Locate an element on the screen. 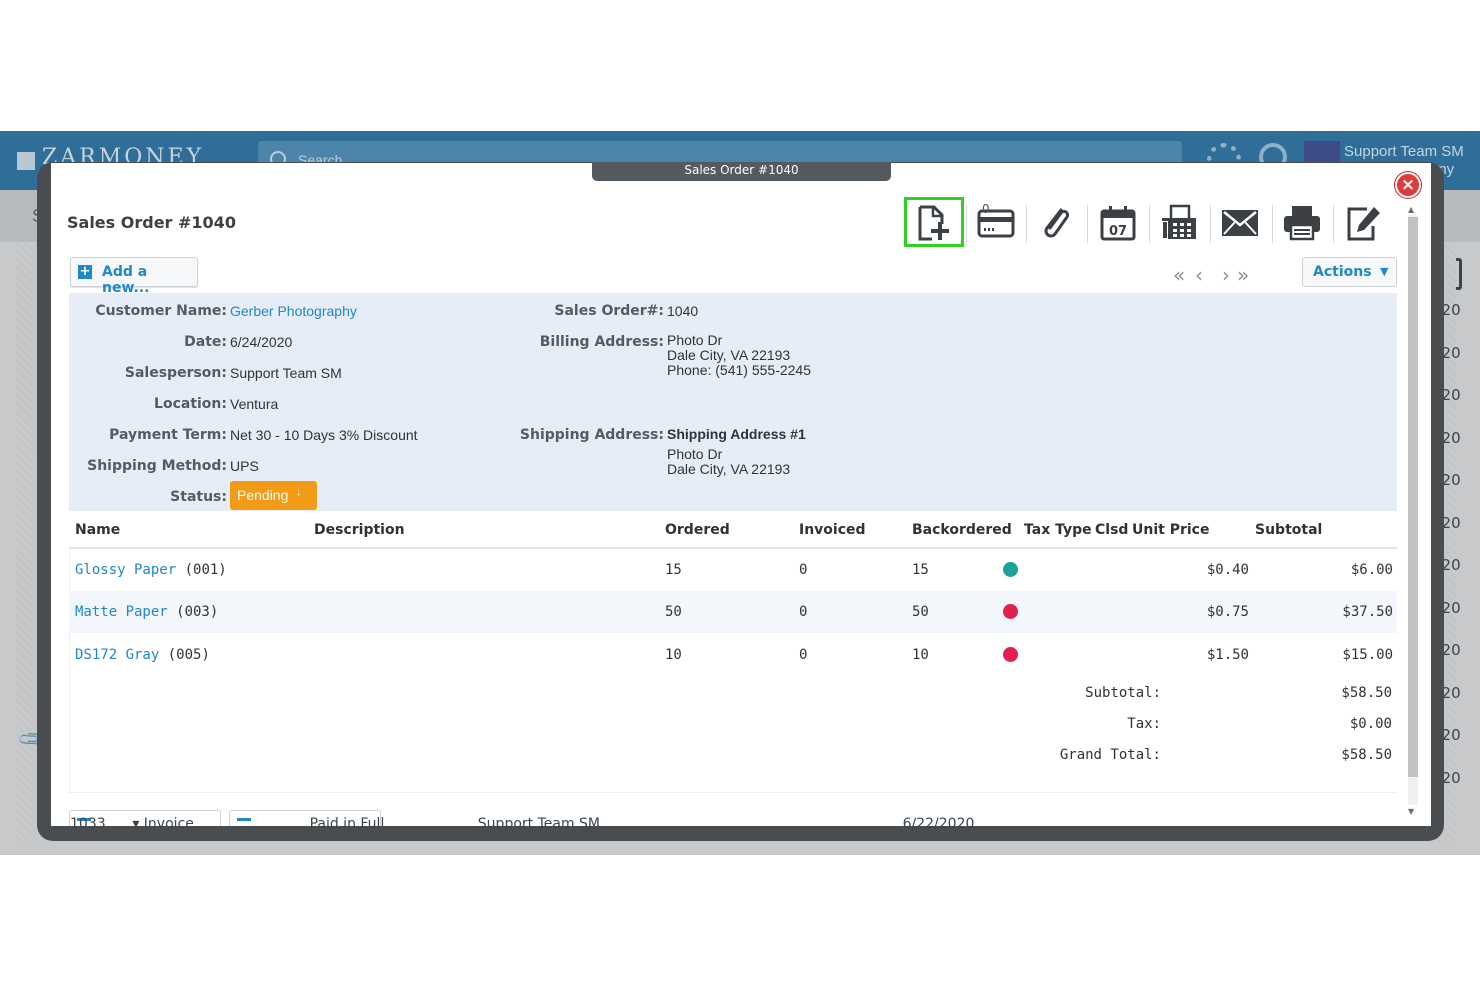  previous-record-icon: ‹ is located at coordinates (1199, 275).